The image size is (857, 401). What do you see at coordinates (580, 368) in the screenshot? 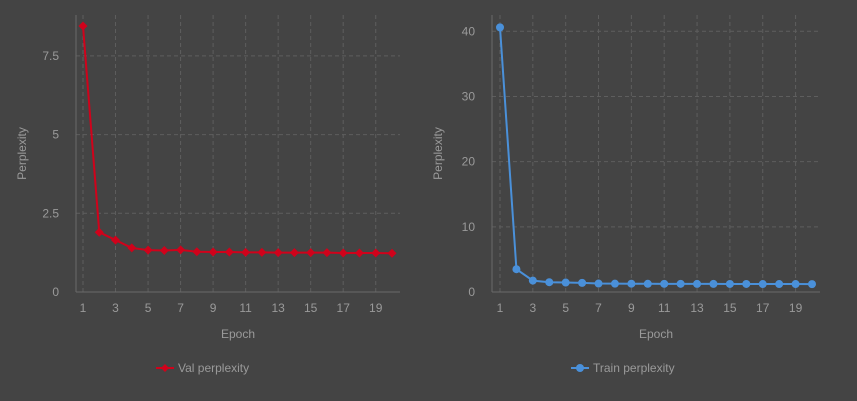
I see `legend-circle-icon` at bounding box center [580, 368].